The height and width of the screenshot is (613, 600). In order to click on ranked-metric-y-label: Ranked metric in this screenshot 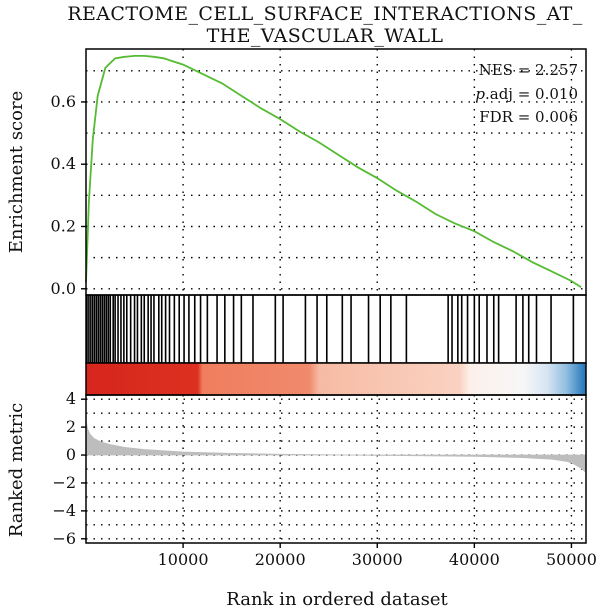, I will do `click(16, 470)`.